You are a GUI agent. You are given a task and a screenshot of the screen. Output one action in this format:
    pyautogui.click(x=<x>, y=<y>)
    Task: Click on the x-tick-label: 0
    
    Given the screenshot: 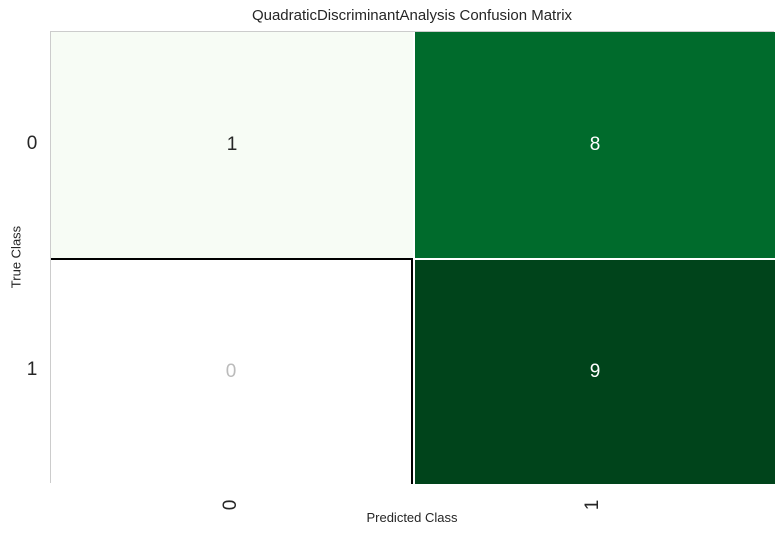 What is the action you would take?
    pyautogui.click(x=230, y=505)
    